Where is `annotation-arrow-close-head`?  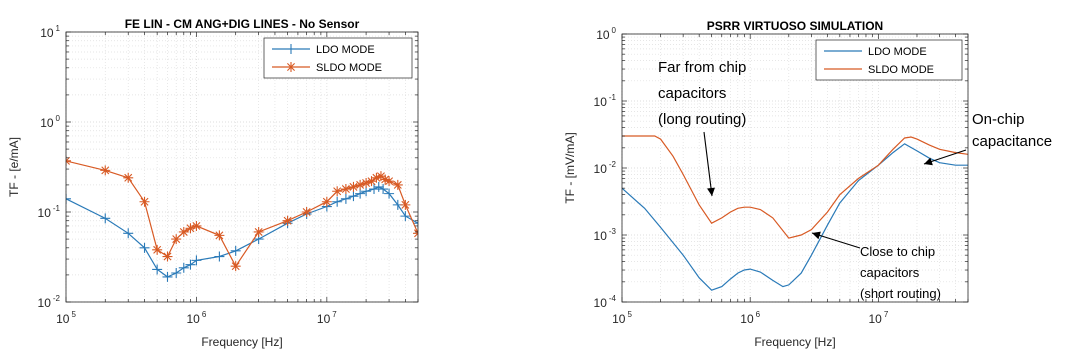
annotation-arrow-close-head is located at coordinates (816, 235).